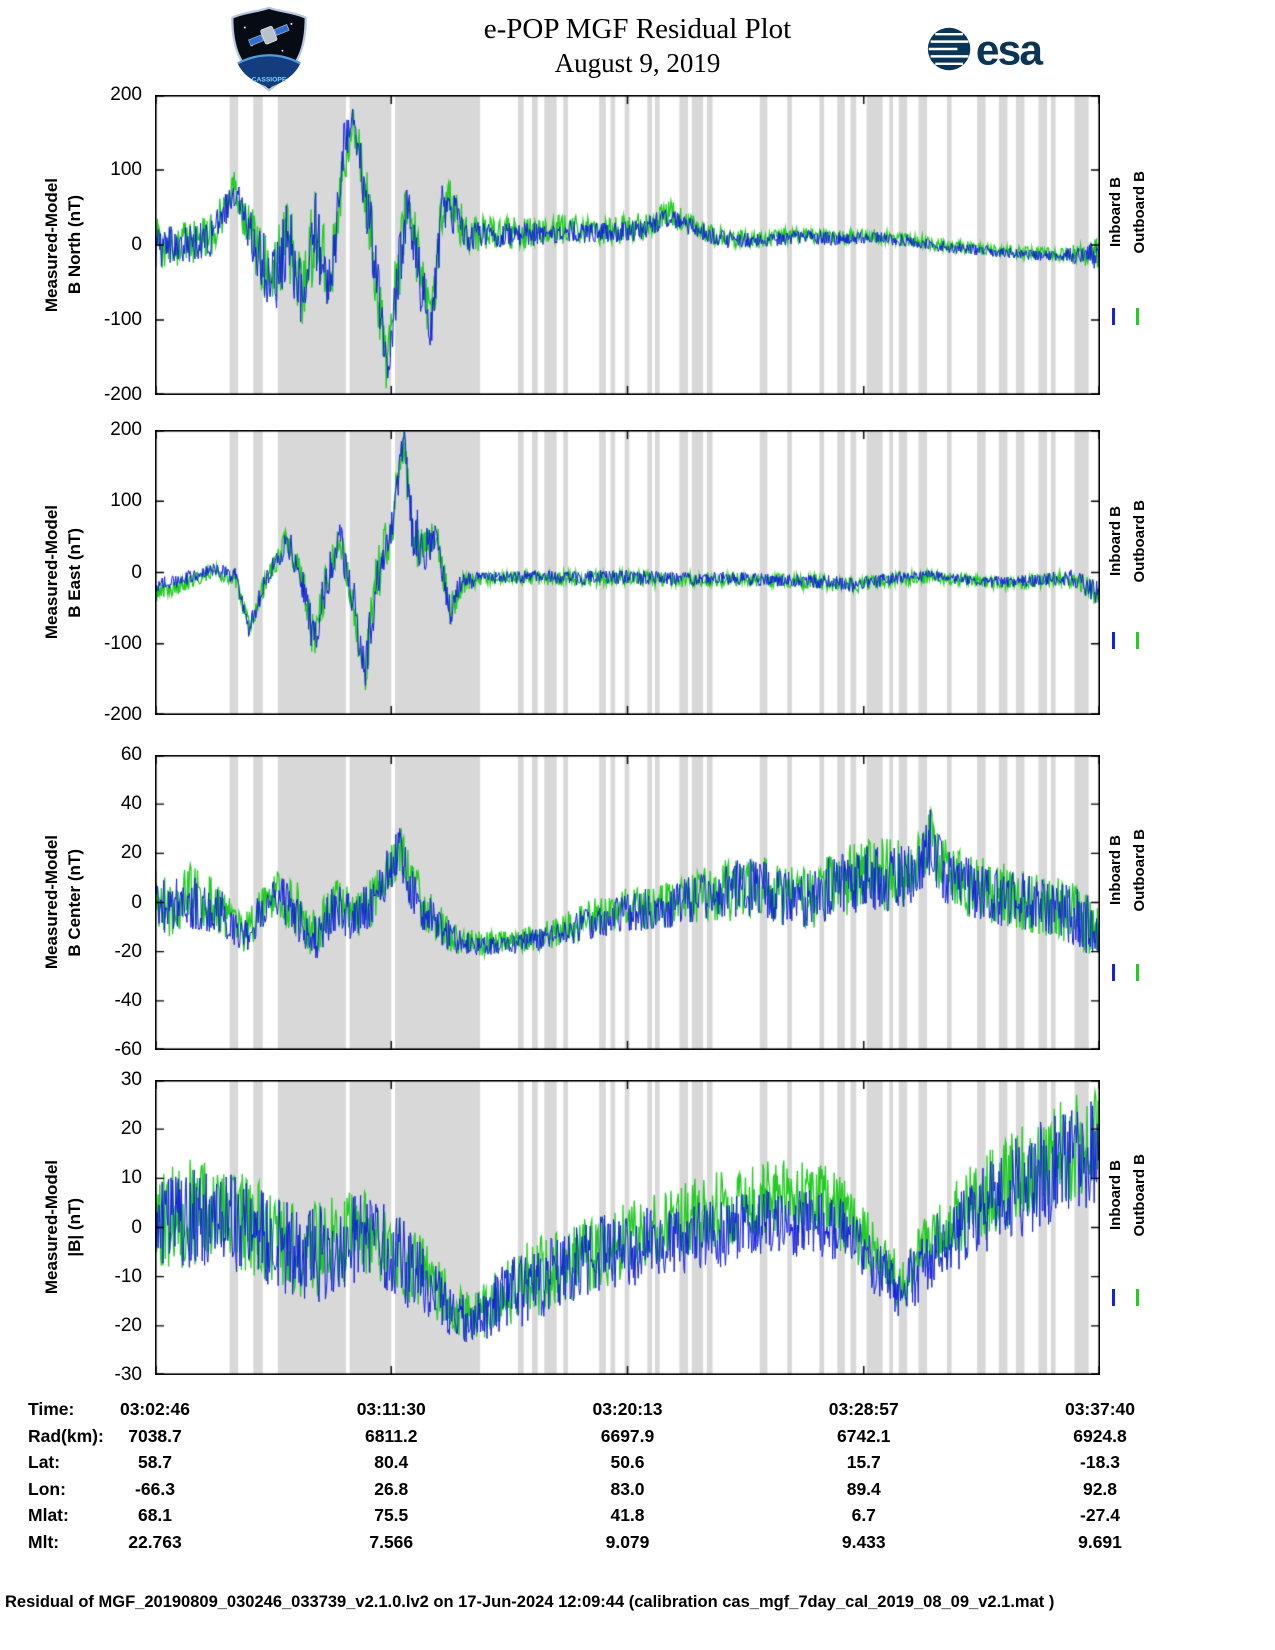 The image size is (1275, 1650). I want to click on y-tick-label: -20, so click(128, 951).